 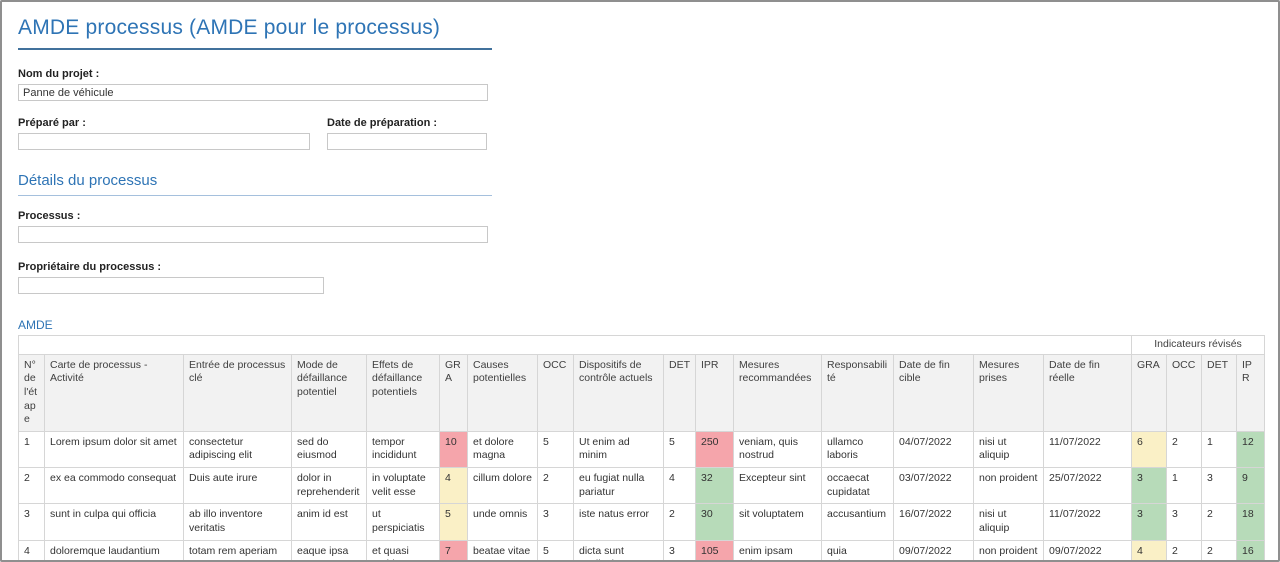 I want to click on process-details-heading: Détails du processus, so click(x=255, y=184).